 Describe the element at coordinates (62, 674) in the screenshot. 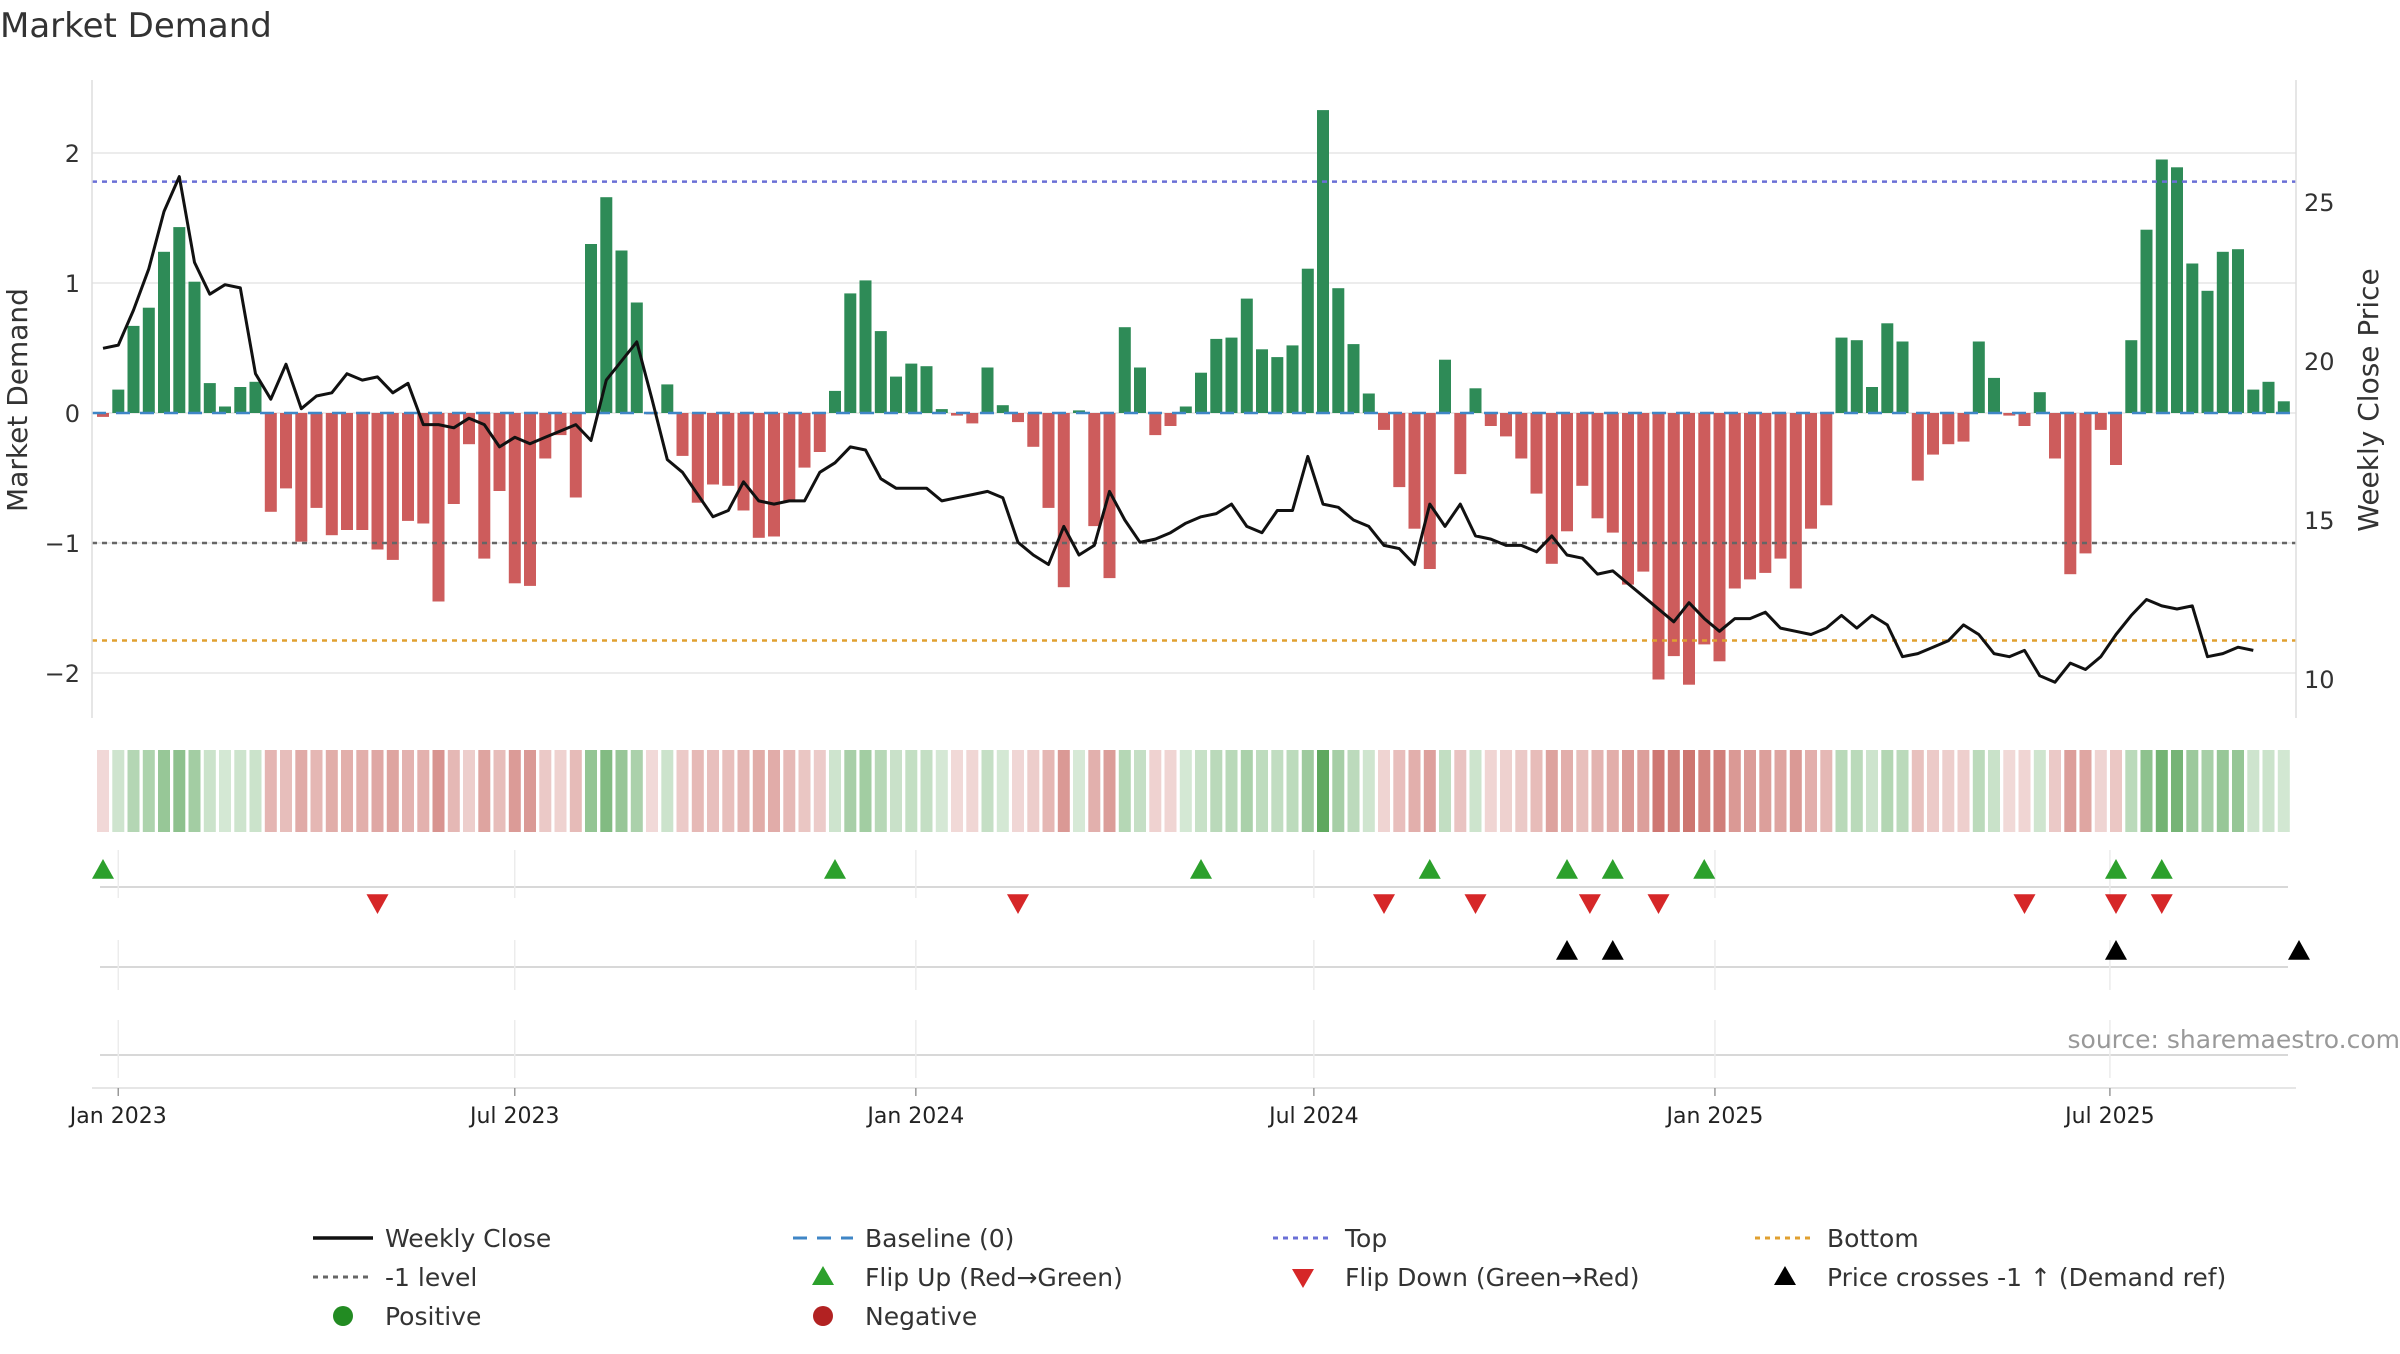

I see `y-tick-label-left: −2` at that location.